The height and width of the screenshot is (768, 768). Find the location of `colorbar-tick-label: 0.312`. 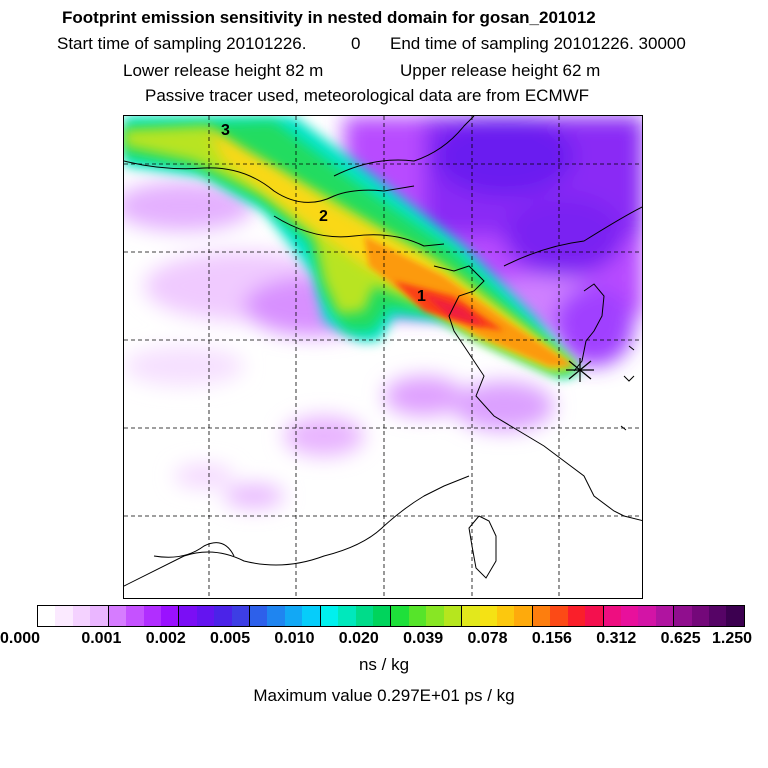

colorbar-tick-label: 0.312 is located at coordinates (616, 638).